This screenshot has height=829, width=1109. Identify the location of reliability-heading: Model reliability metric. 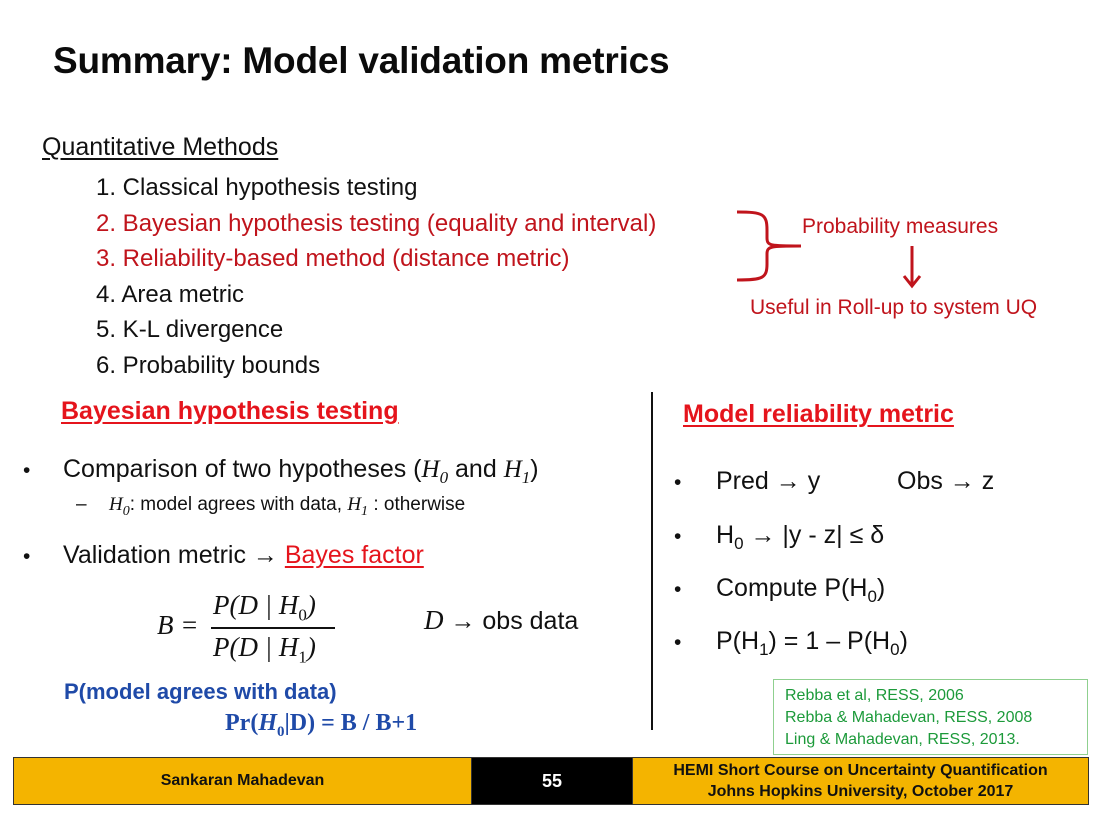
(818, 414).